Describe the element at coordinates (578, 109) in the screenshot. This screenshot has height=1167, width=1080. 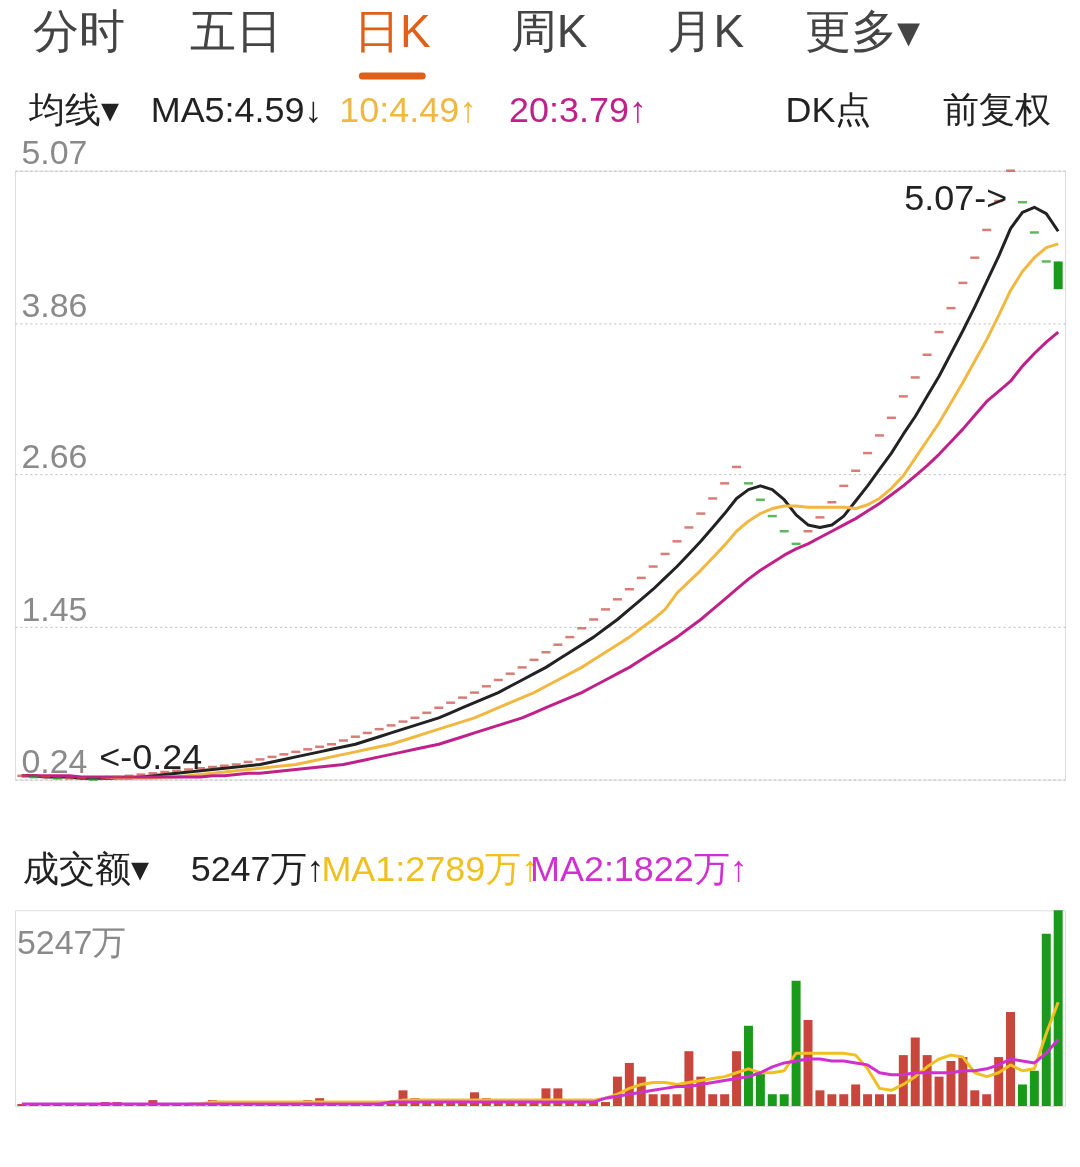
I see `text: 20:3.79↑` at that location.